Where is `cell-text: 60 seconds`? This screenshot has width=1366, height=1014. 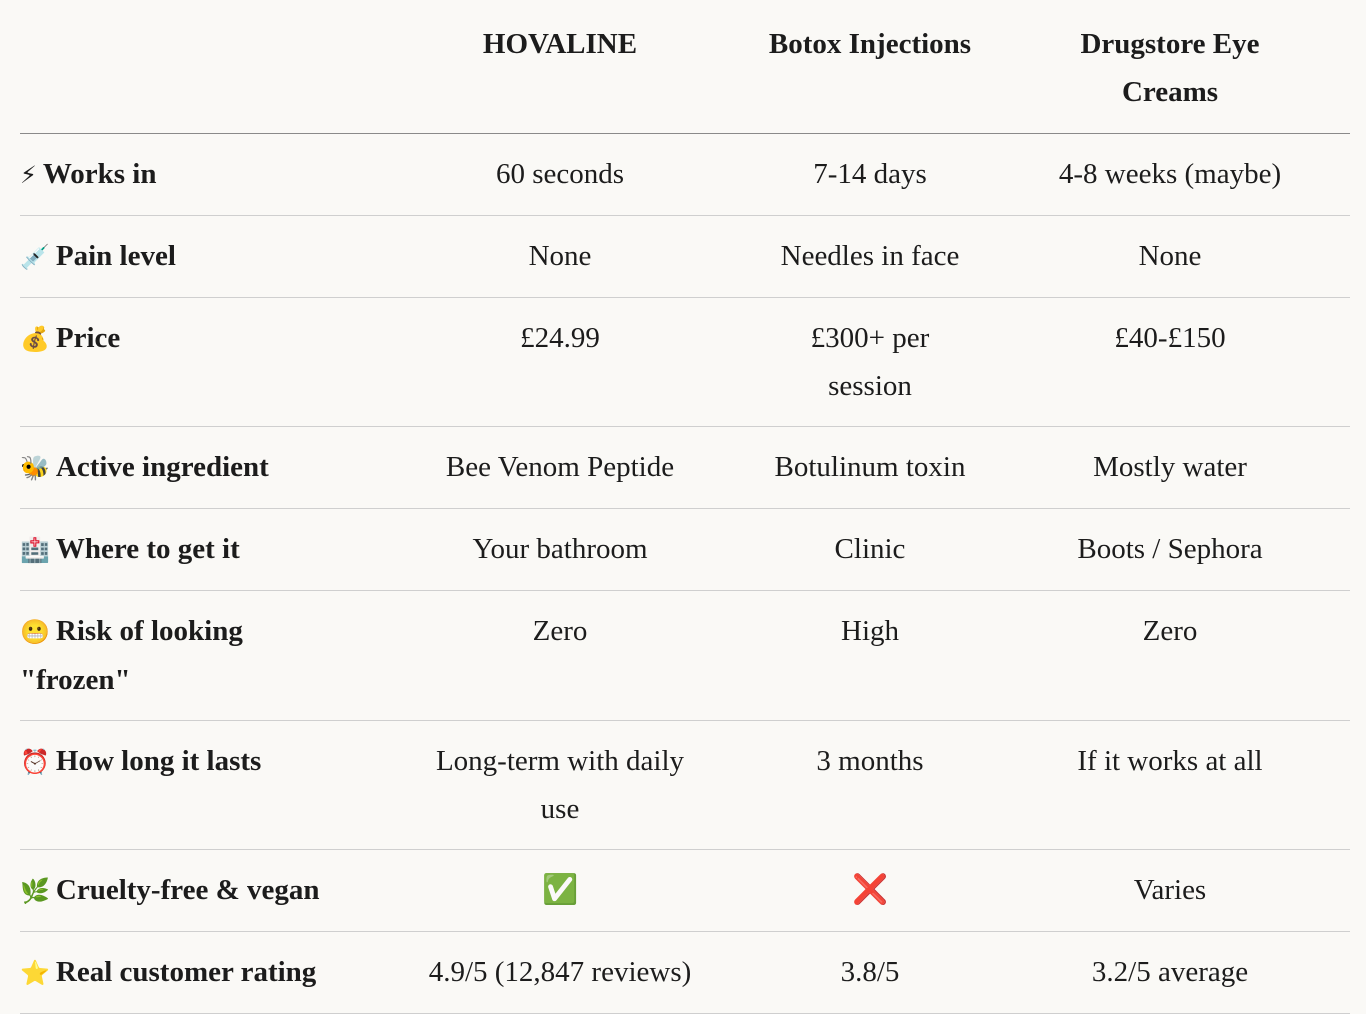 cell-text: 60 seconds is located at coordinates (560, 174).